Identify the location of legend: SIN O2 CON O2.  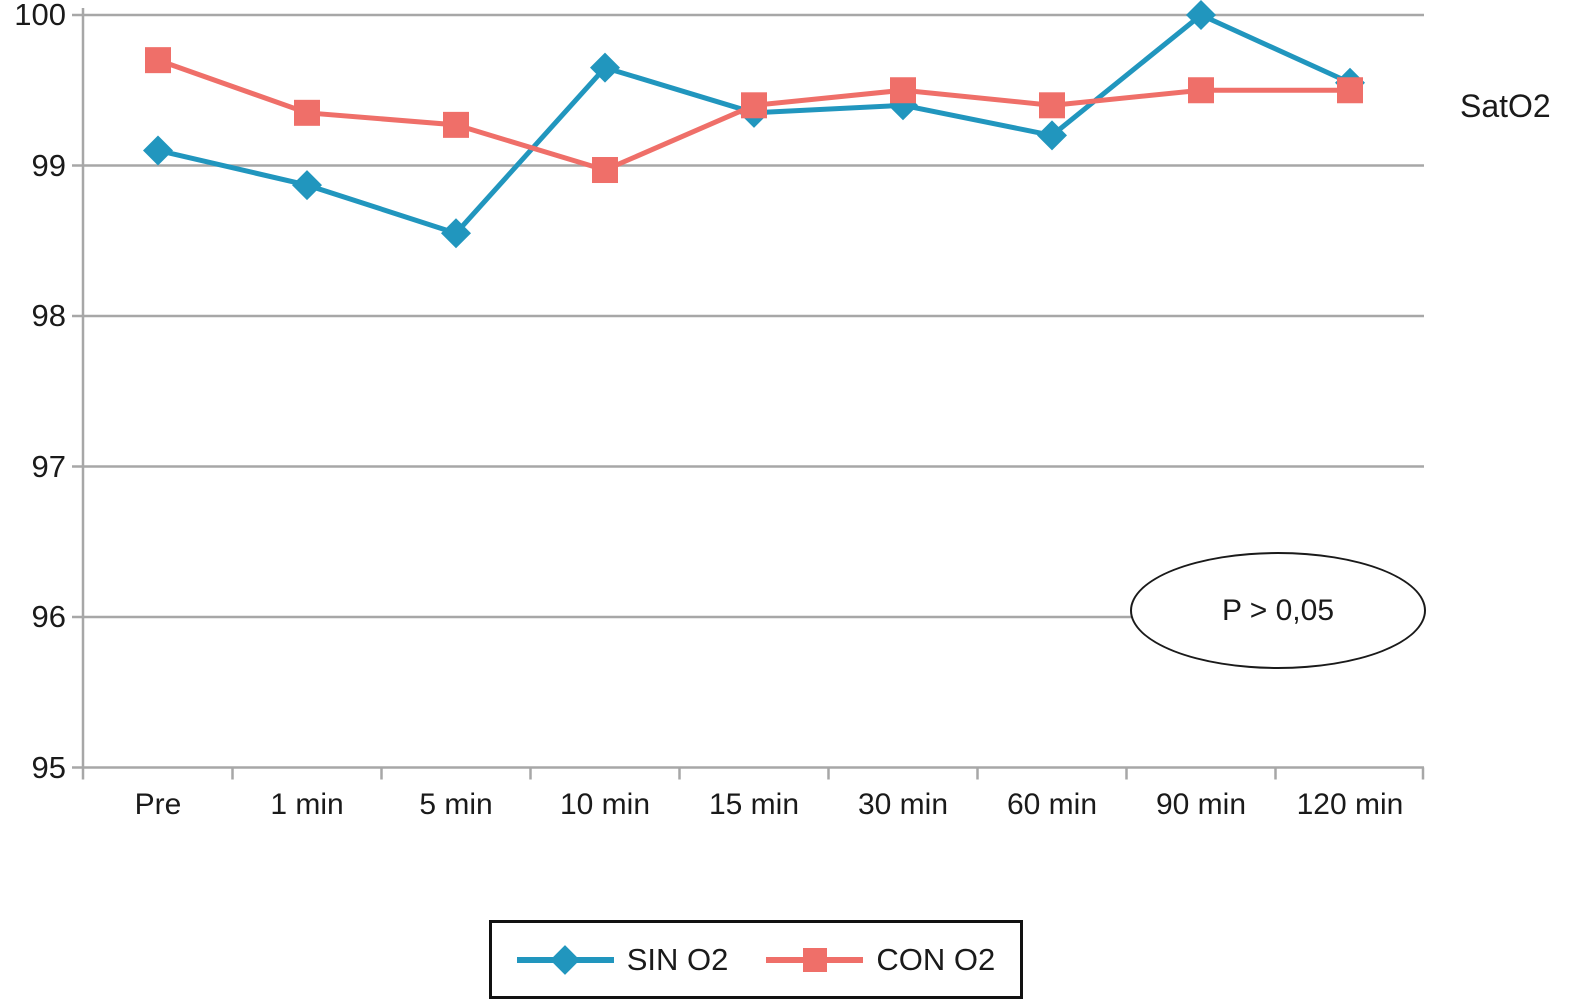
(756, 959).